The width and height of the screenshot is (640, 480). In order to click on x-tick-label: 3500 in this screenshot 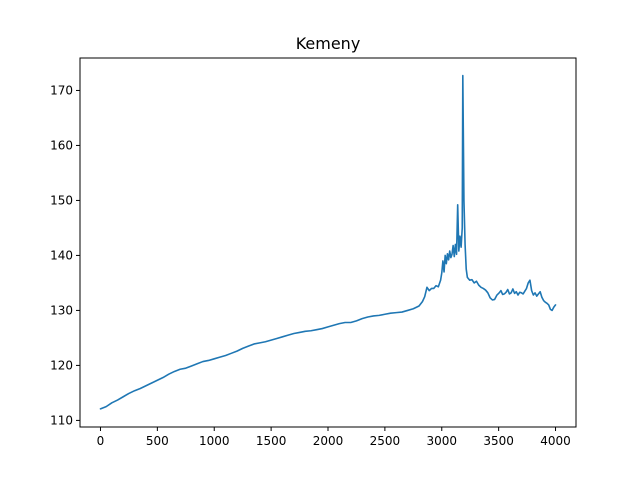, I will do `click(498, 441)`.